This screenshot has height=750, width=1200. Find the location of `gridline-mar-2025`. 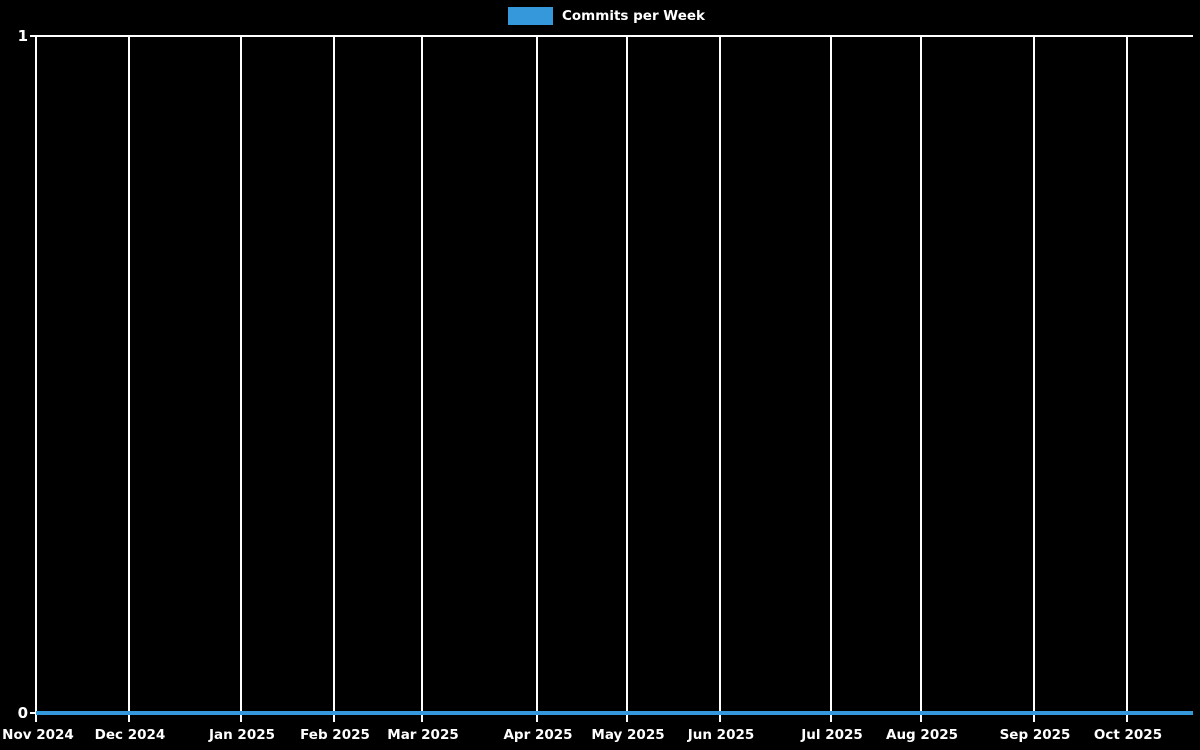

gridline-mar-2025 is located at coordinates (422, 379).